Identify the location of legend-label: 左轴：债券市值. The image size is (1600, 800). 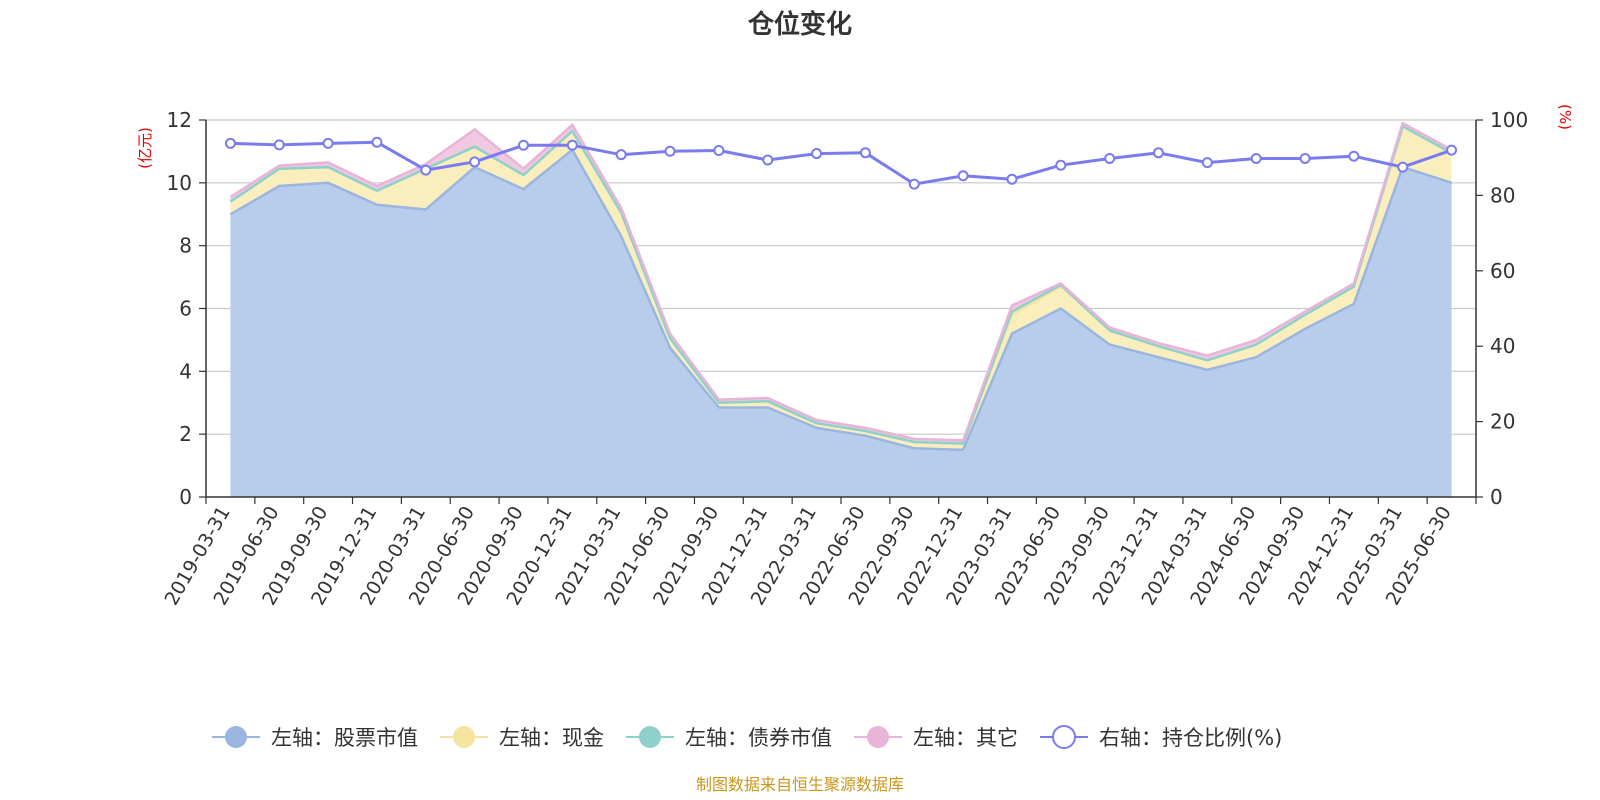
(758, 738).